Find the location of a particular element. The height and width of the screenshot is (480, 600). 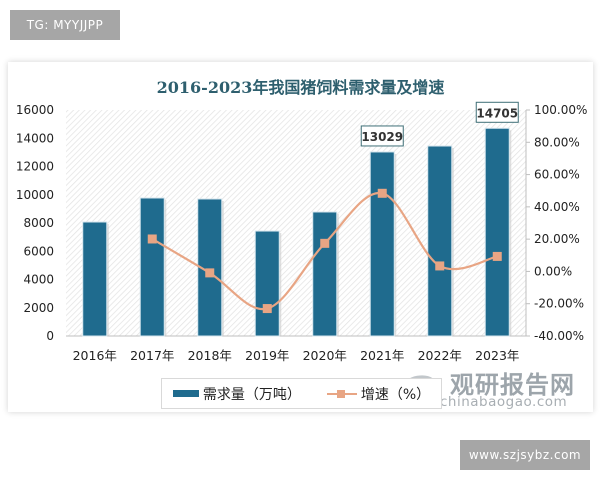

svg-text: 0 is located at coordinates (50, 336).